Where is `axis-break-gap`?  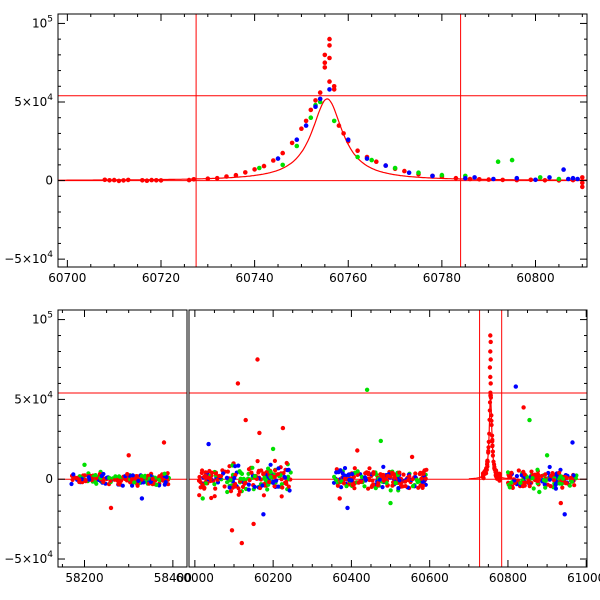
axis-break-gap is located at coordinates (188, 438).